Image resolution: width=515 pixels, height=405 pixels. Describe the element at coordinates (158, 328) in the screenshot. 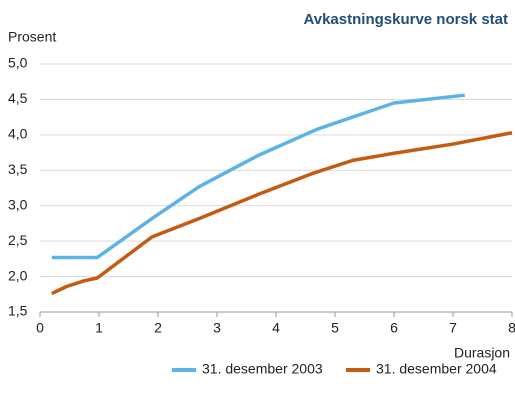

I see `x-tick-label: 2` at that location.